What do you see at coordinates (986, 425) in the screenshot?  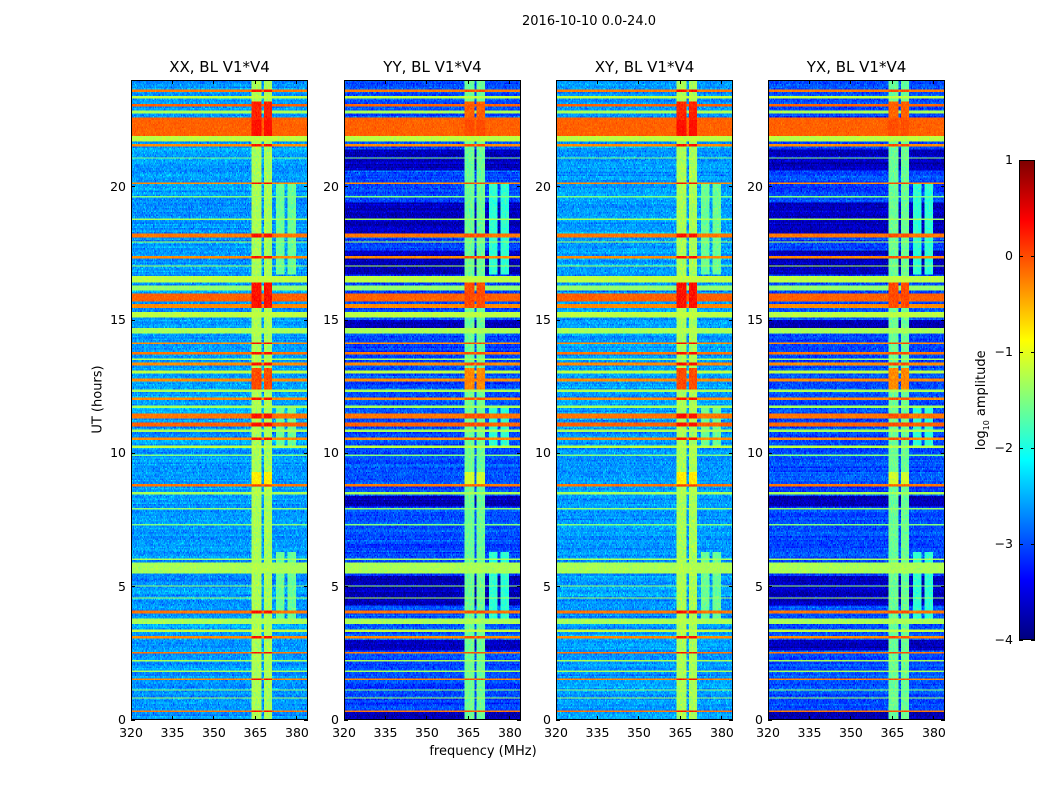 I see `colorbar-label-sub: 10` at bounding box center [986, 425].